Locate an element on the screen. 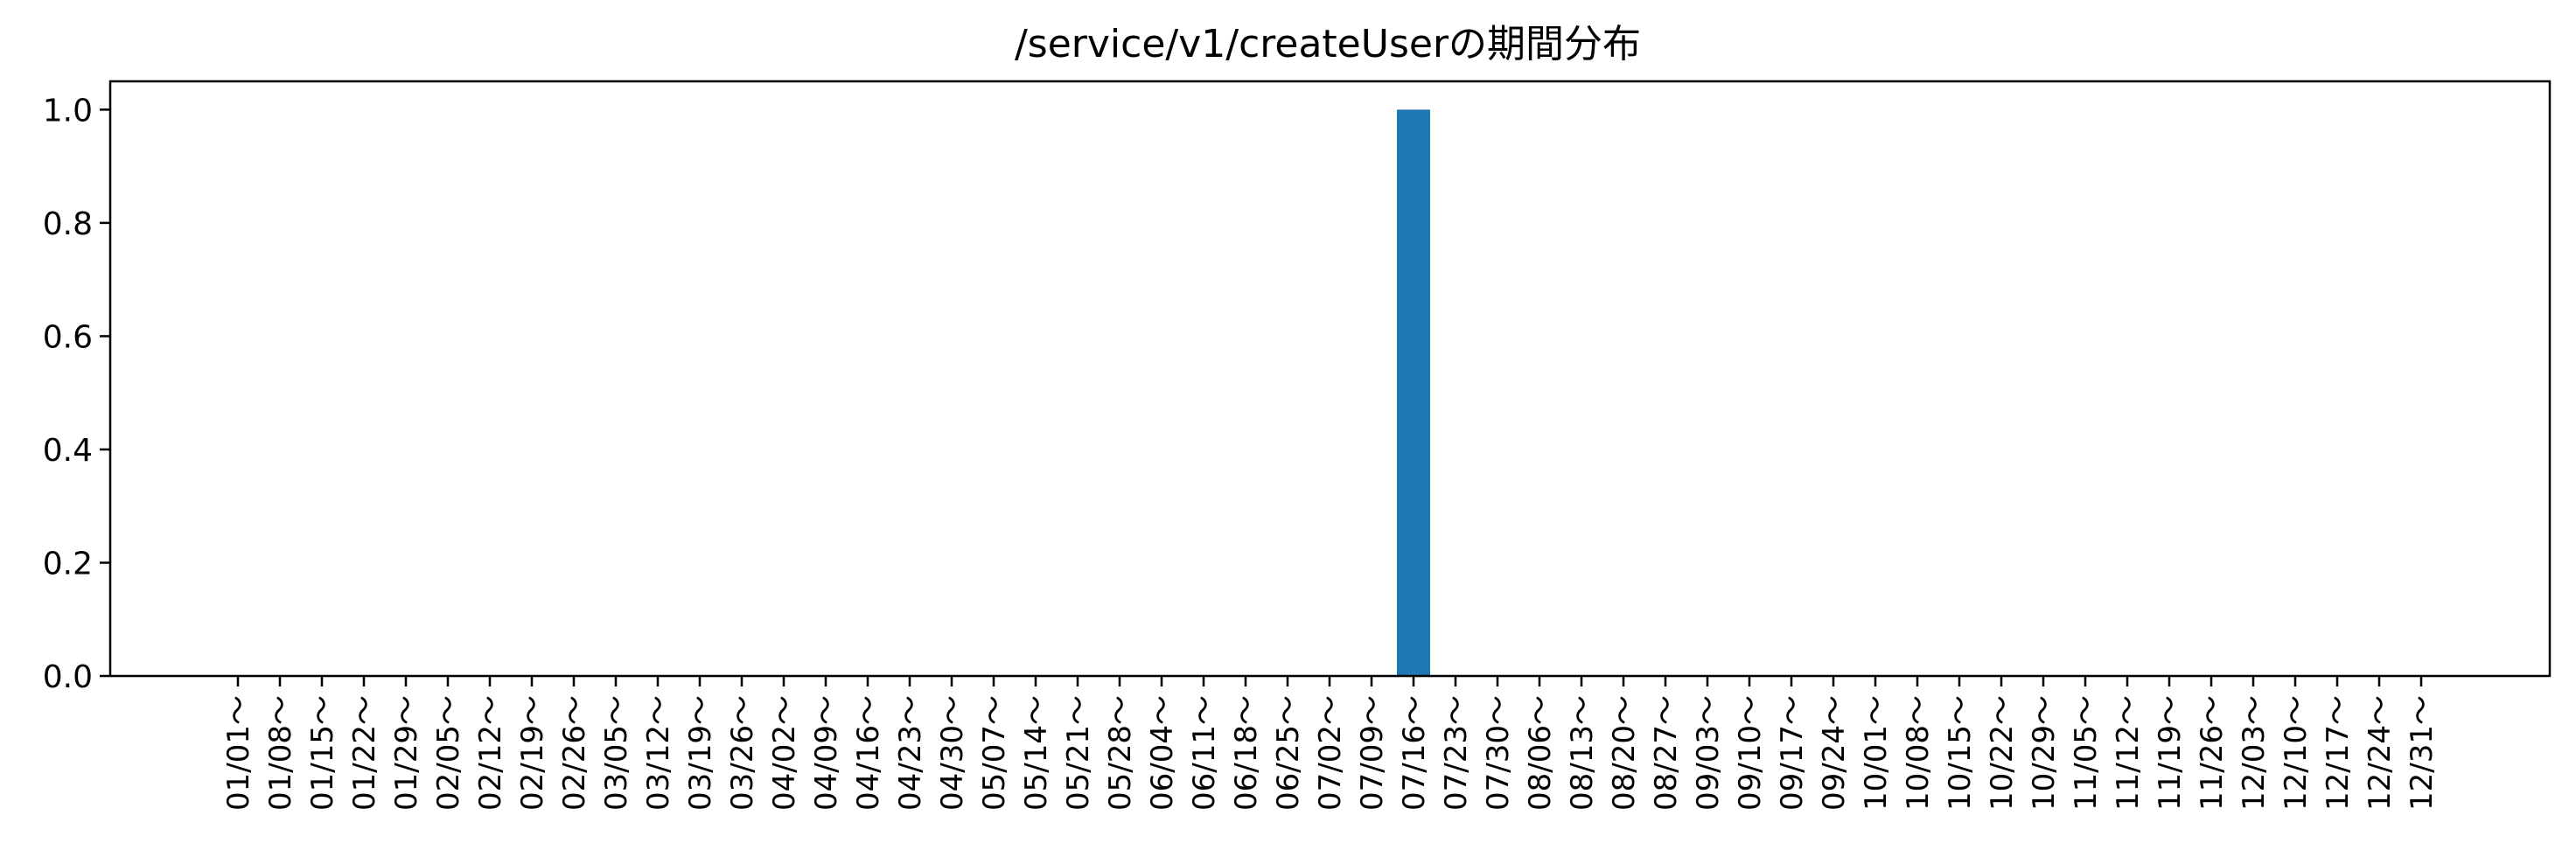 This screenshot has width=2576, height=864. x-tick-label: 07/16～ is located at coordinates (1414, 753).